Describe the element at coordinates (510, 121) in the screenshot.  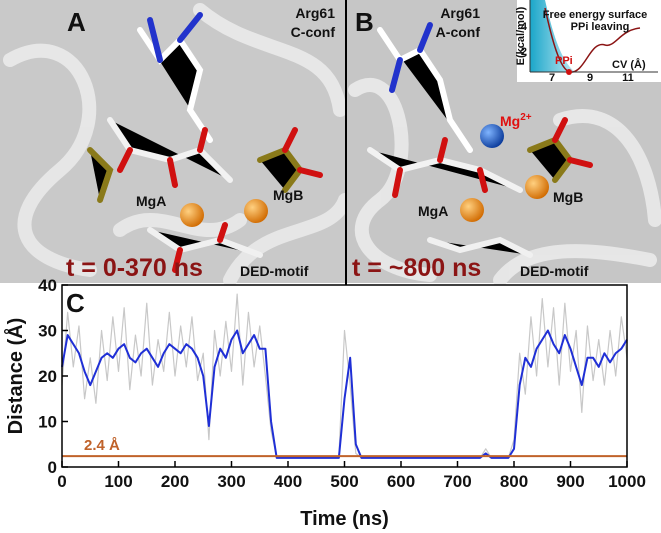
I see `ion-name: Mg` at that location.